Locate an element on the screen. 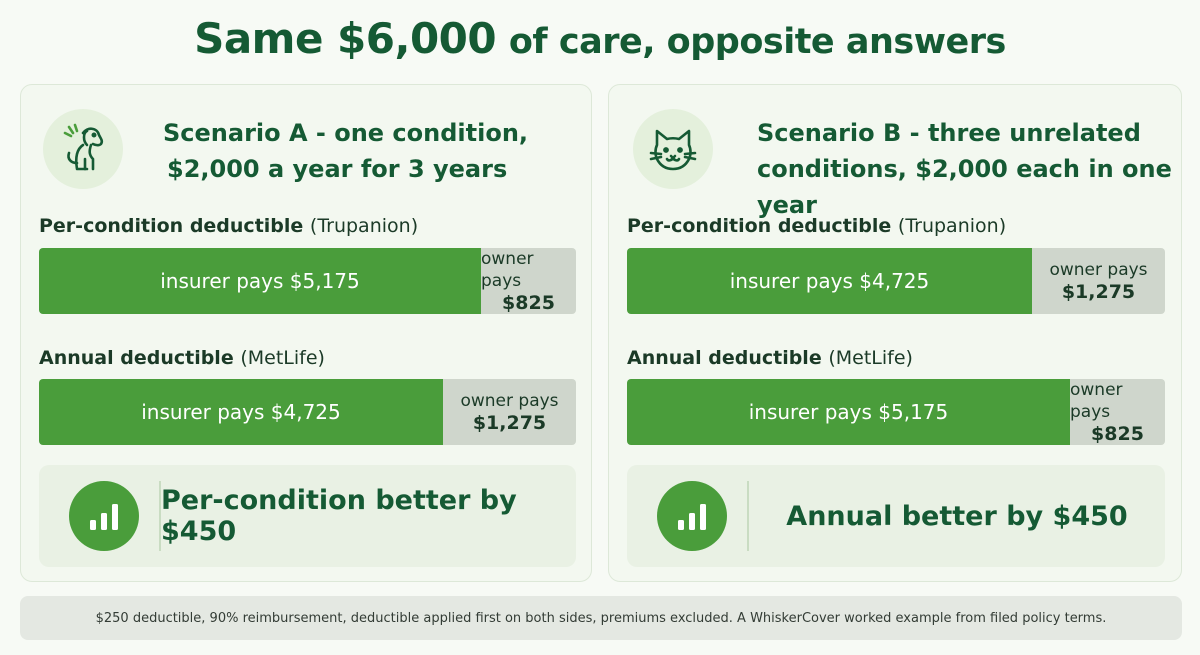  dog-icon is located at coordinates (83, 149).